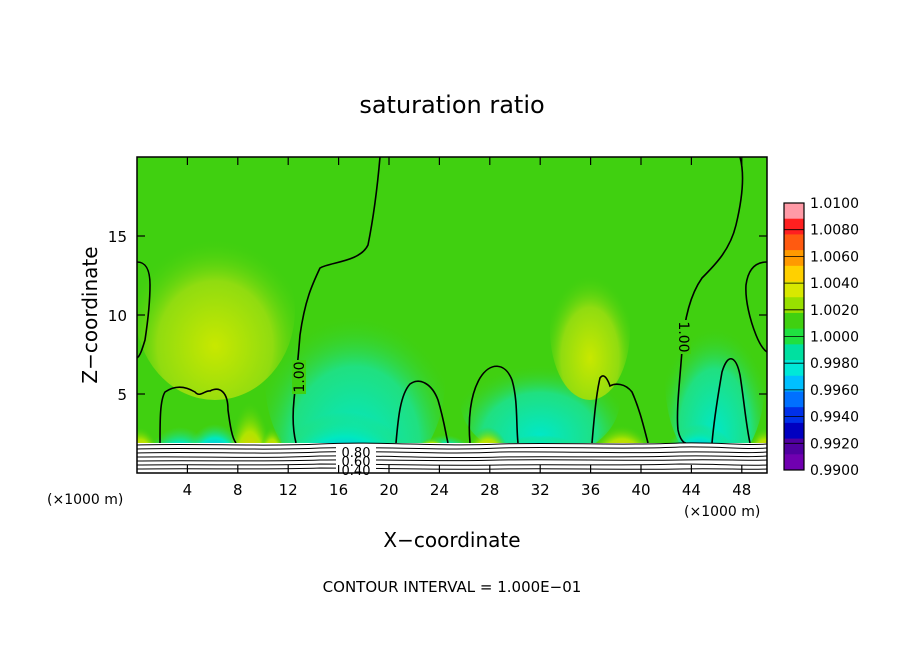 The height and width of the screenshot is (654, 904). I want to click on x-tick-label: 16, so click(338, 490).